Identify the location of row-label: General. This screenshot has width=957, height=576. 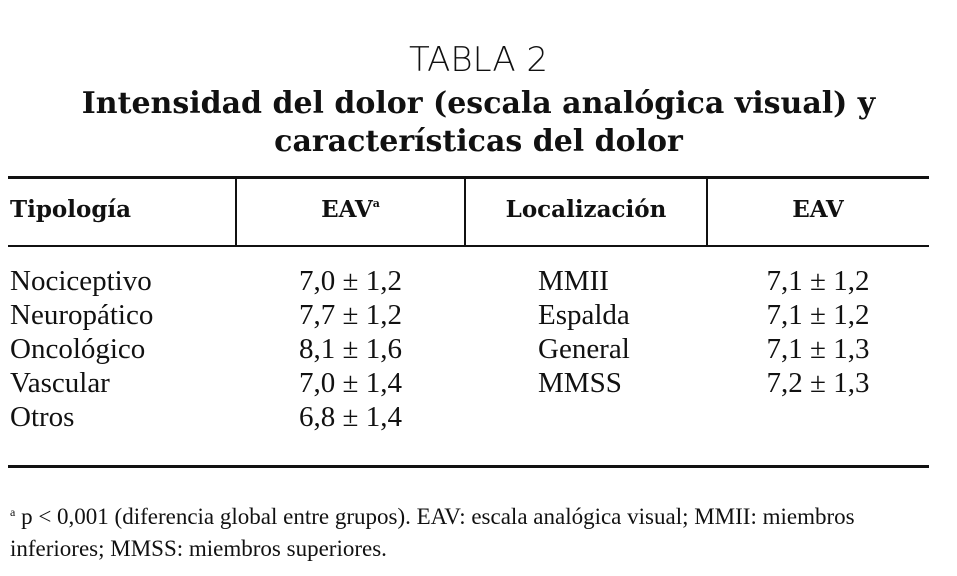
(584, 349).